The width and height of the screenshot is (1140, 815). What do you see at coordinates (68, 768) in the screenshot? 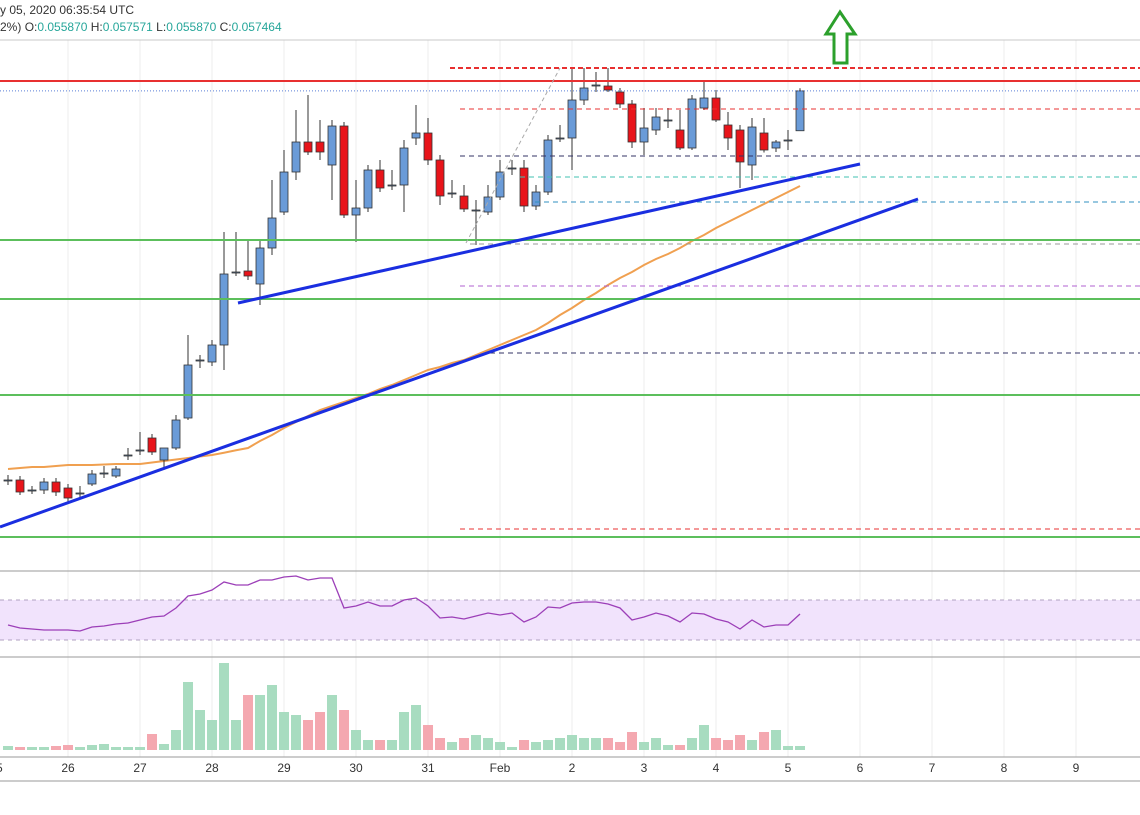
I see `x-tick-label: 26` at bounding box center [68, 768].